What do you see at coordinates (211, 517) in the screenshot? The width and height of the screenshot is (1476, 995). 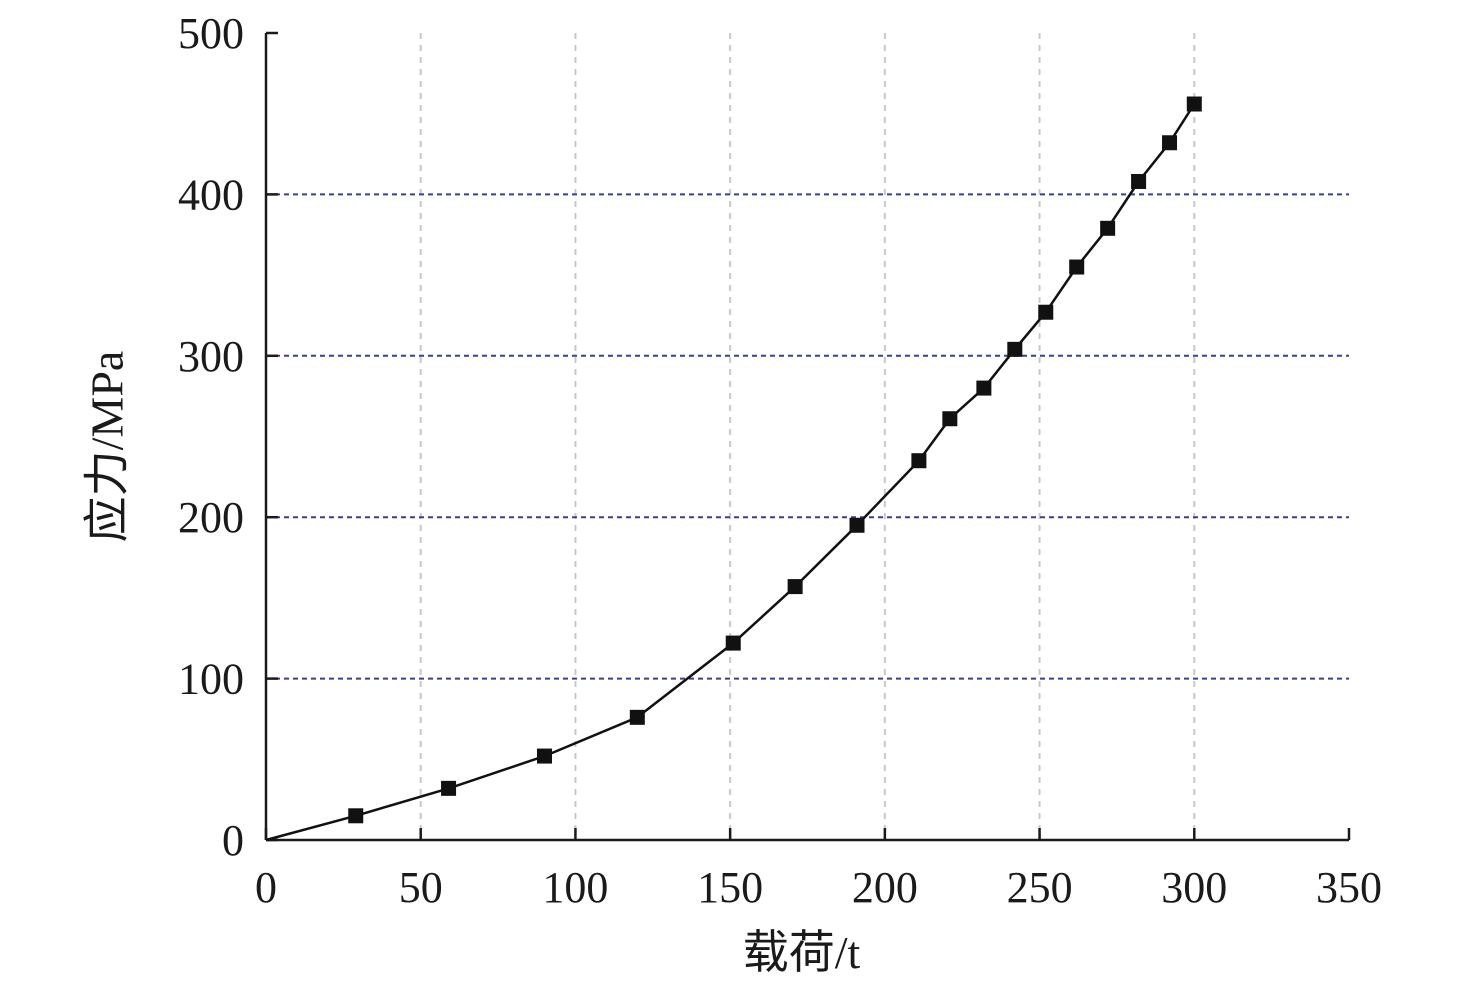 I see `y-tick-label: 200` at bounding box center [211, 517].